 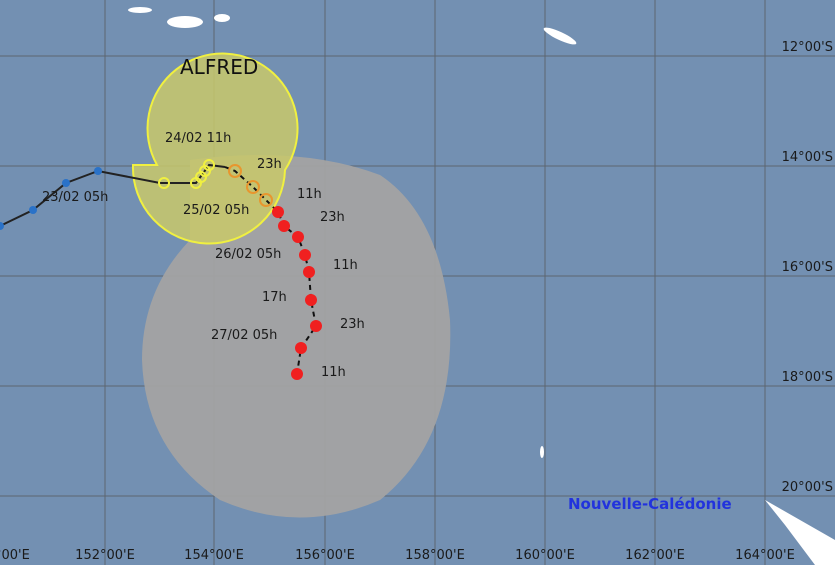 What do you see at coordinates (807, 267) in the screenshot?
I see `lat-label: 16°00'S` at bounding box center [807, 267].